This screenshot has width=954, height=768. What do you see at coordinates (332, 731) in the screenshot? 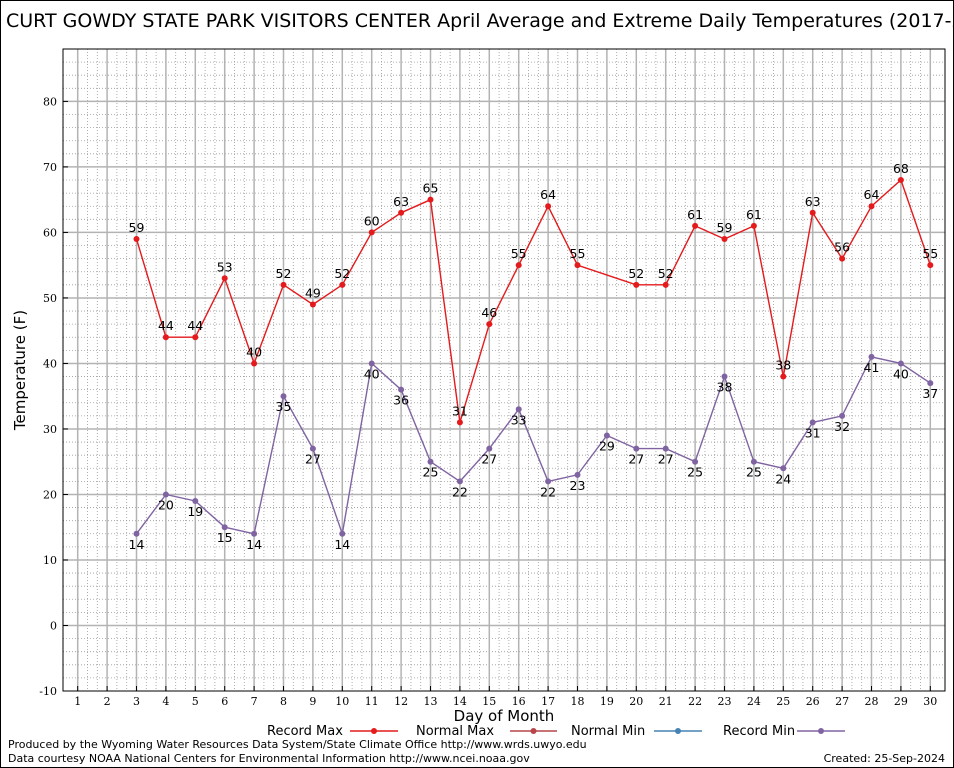
I see `legend-item: Record Max` at bounding box center [332, 731].